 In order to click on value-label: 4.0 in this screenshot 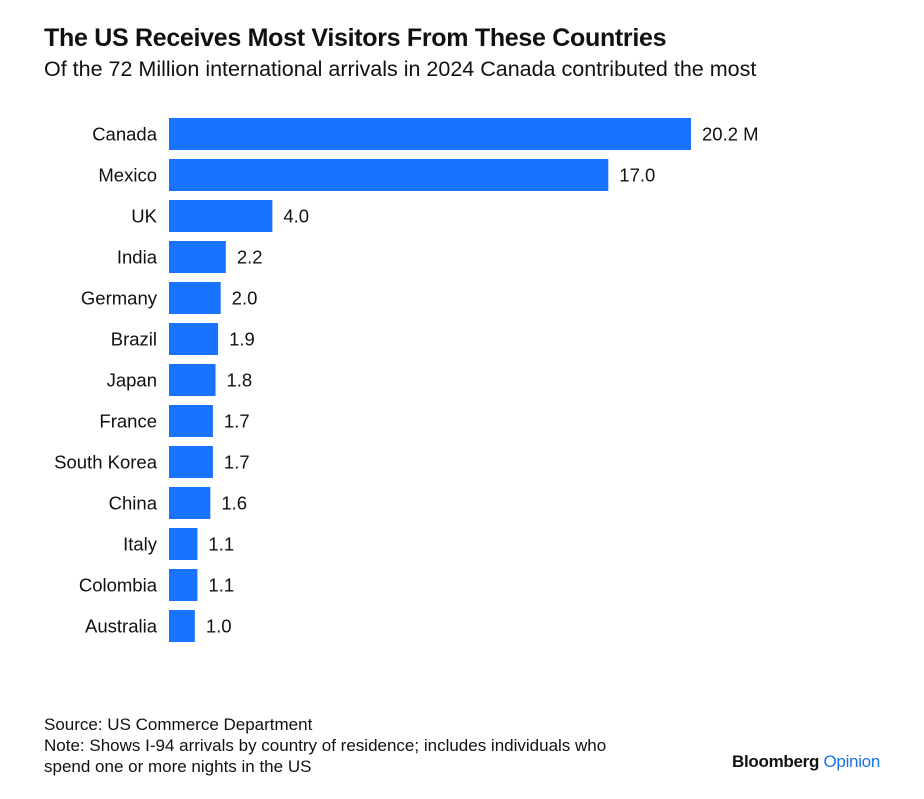, I will do `click(296, 216)`.